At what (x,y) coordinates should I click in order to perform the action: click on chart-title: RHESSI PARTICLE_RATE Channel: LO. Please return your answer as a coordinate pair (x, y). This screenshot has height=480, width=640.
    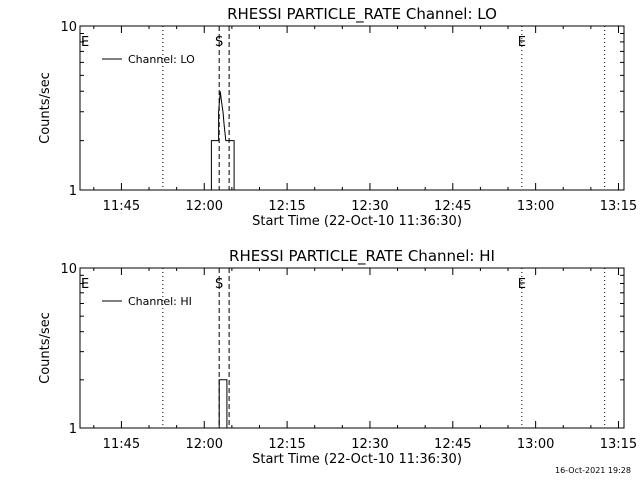
    Looking at the image, I should click on (362, 14).